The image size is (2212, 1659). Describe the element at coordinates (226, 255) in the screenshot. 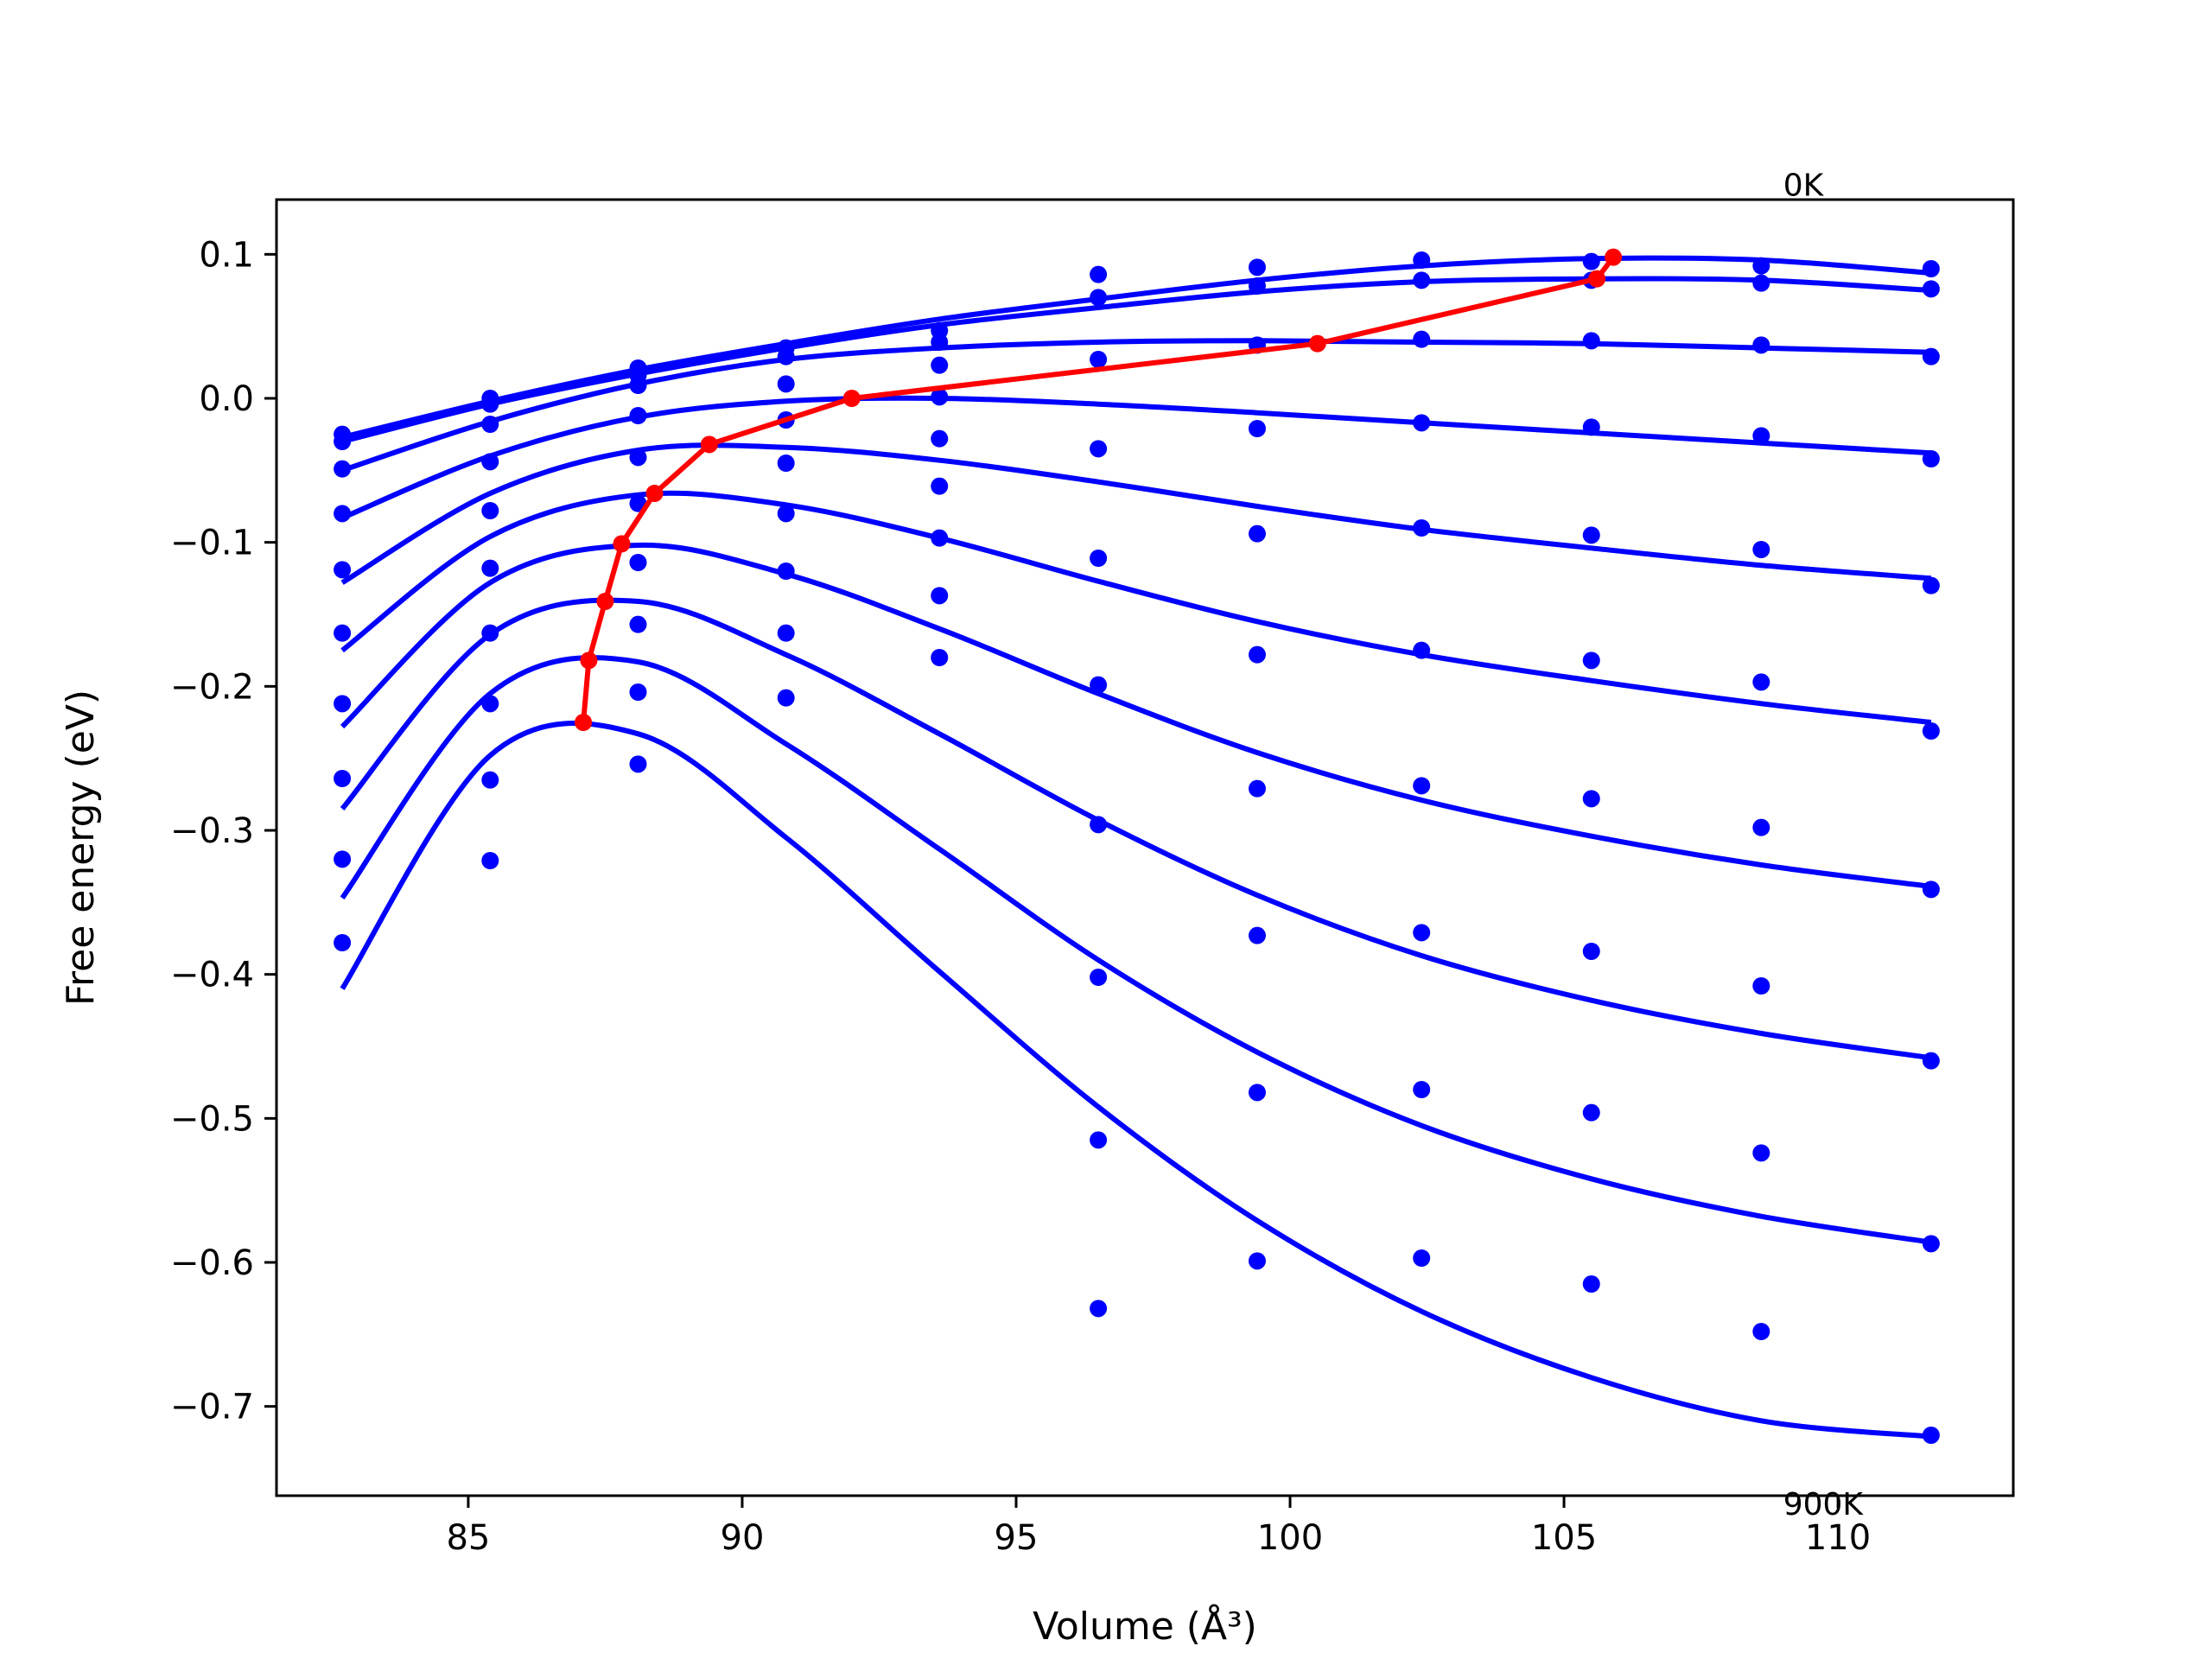

I see `y-tick-label: 0.1` at that location.